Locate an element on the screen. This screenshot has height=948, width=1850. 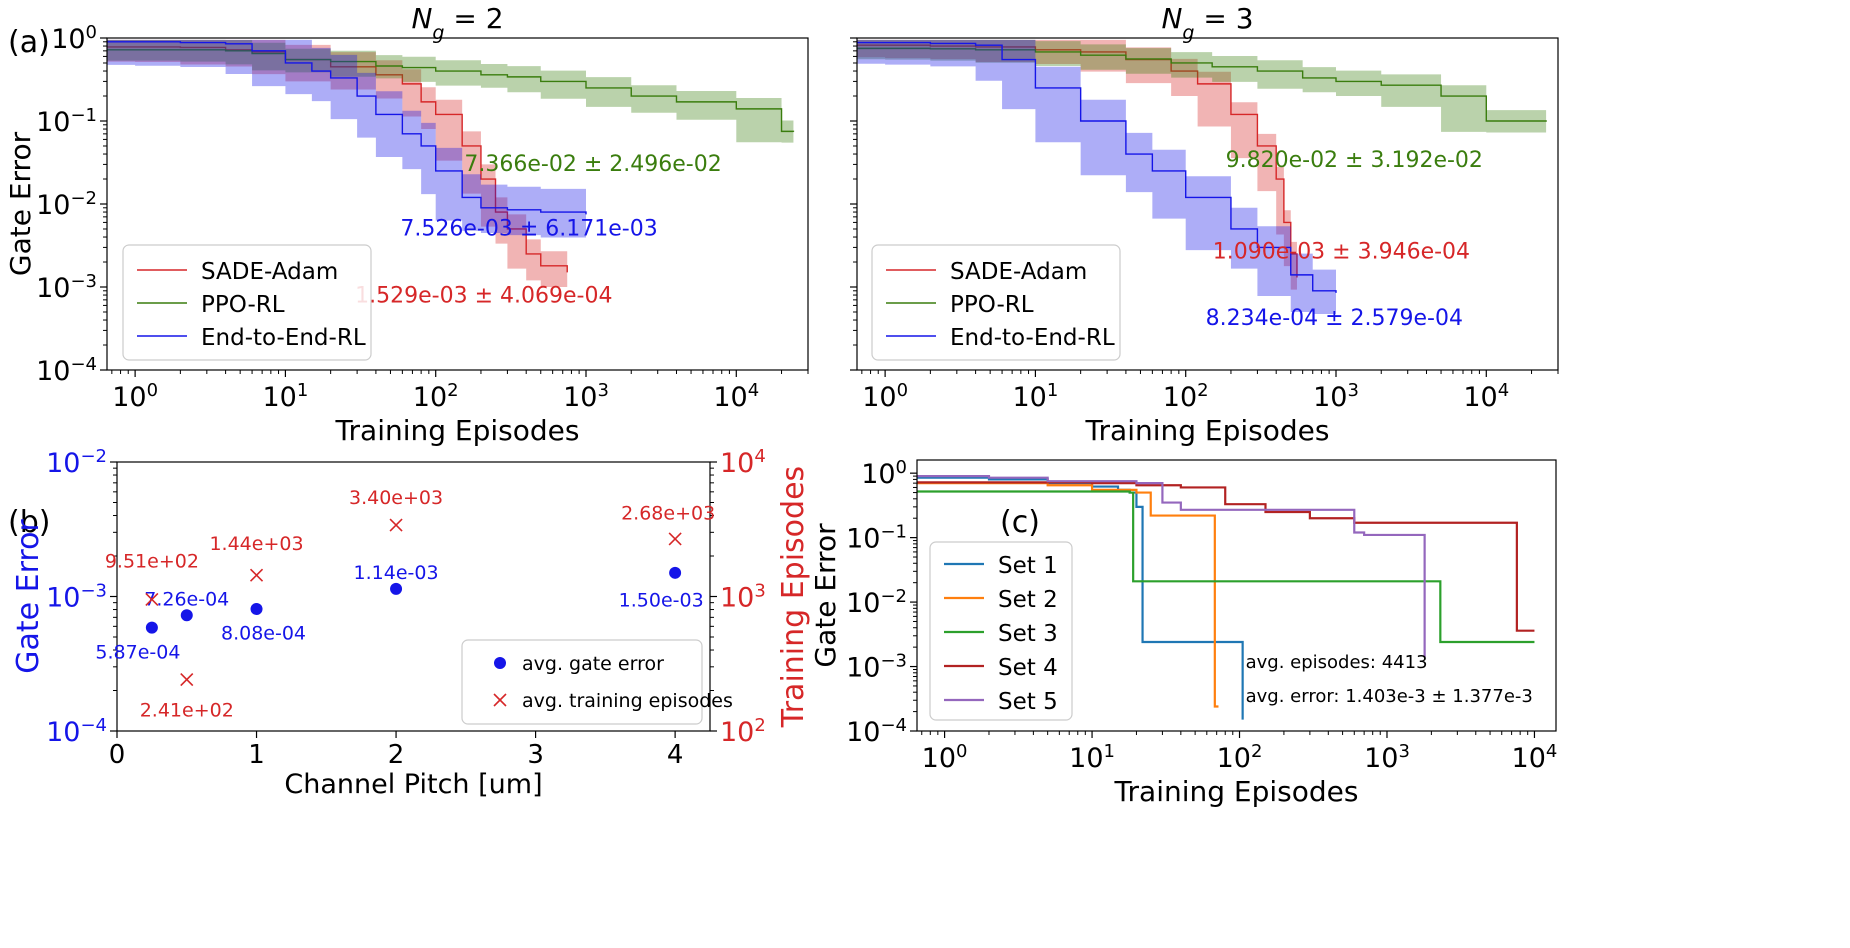
annotation: 1.529e-03 ± 4.069e-04 is located at coordinates (483, 296).